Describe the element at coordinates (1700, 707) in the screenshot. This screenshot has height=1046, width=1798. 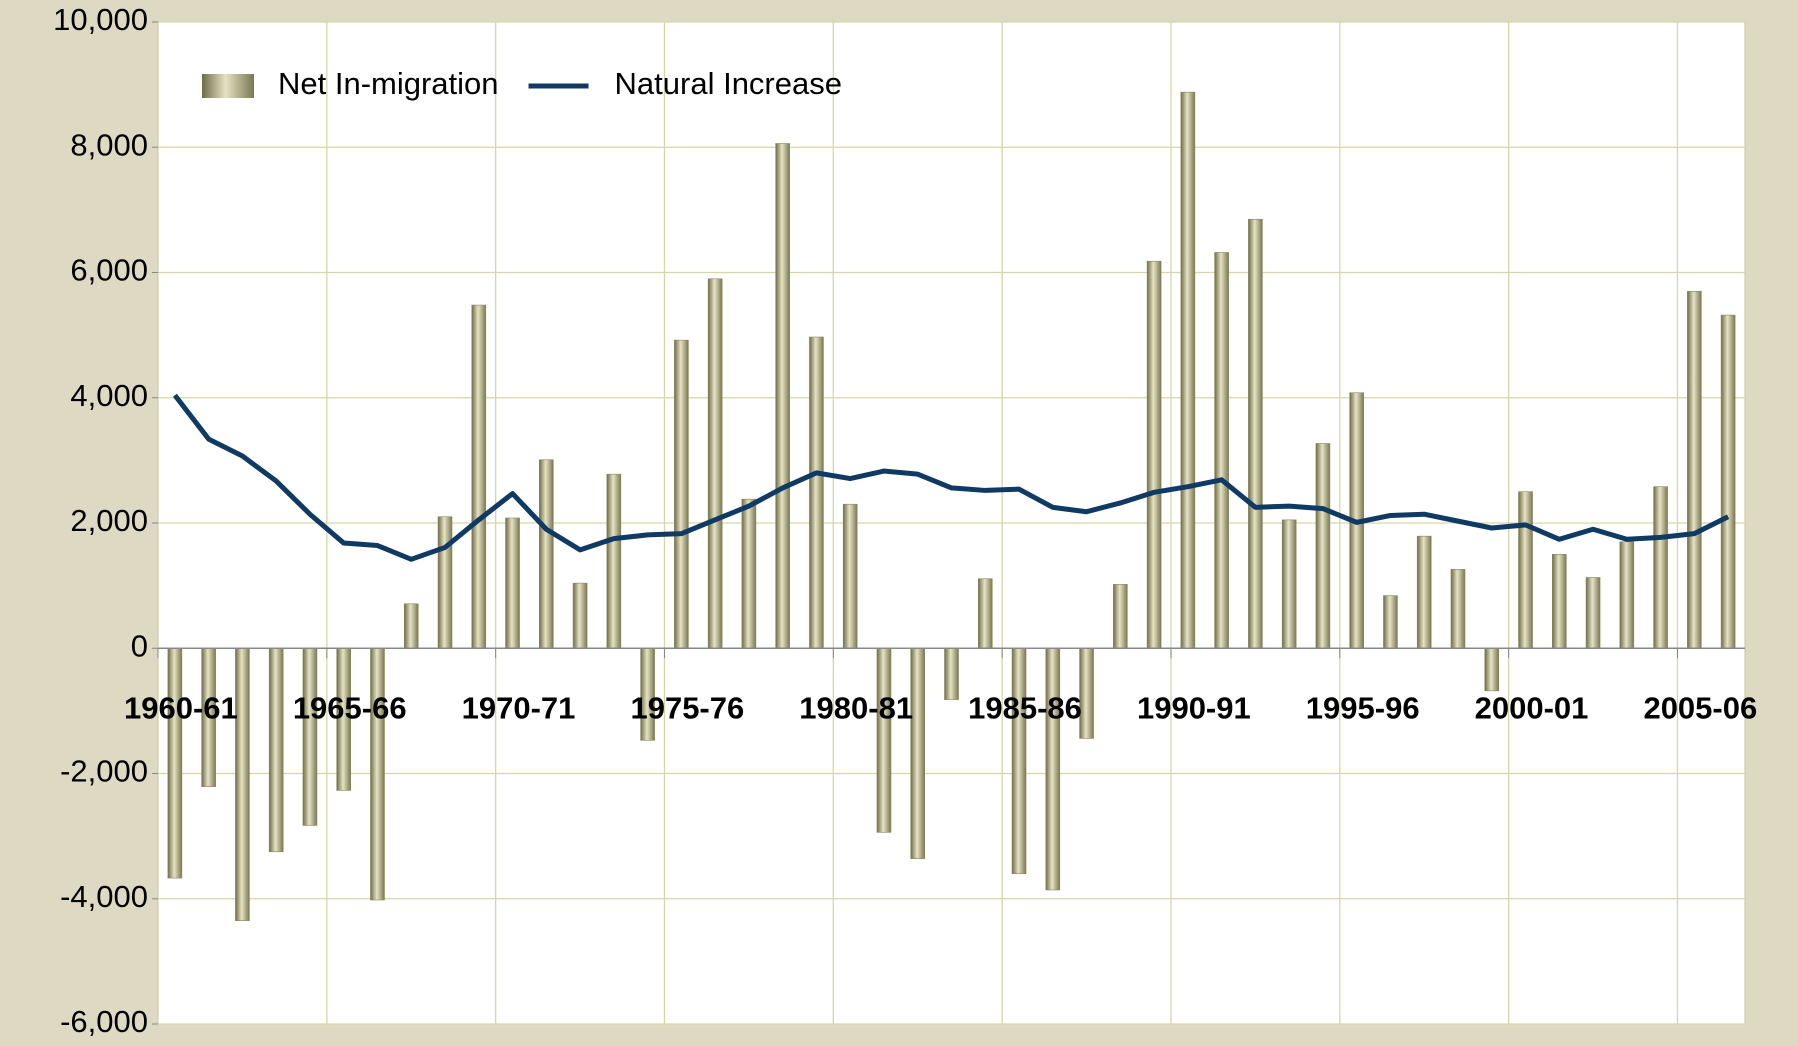
I see `x-tick-label: 2005-06` at that location.